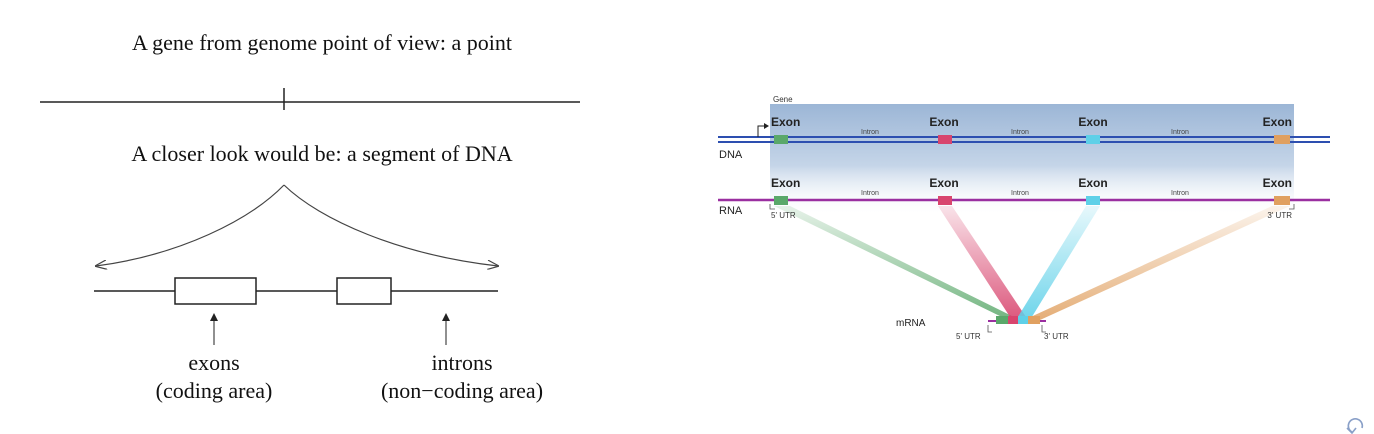 The height and width of the screenshot is (434, 1374). I want to click on mrna-utr3-bracket, so click(1043, 329).